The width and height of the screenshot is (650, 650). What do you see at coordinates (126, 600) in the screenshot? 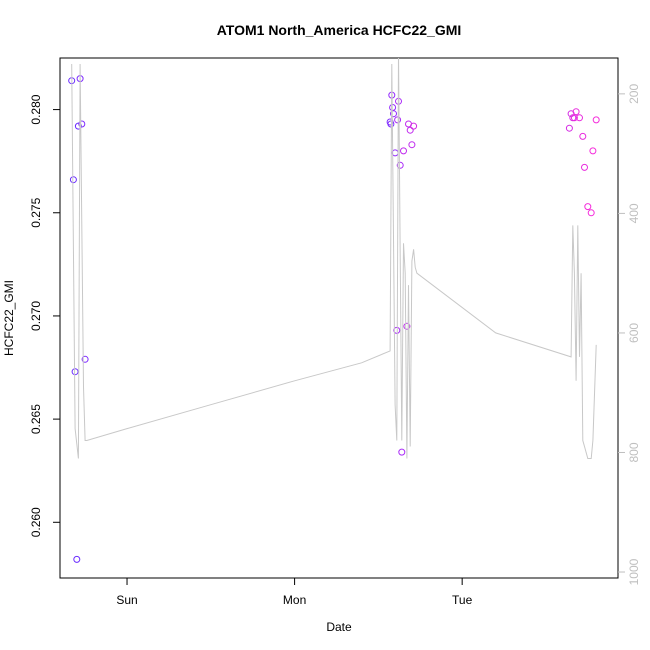
I see `x-tick-label: Sun` at bounding box center [126, 600].